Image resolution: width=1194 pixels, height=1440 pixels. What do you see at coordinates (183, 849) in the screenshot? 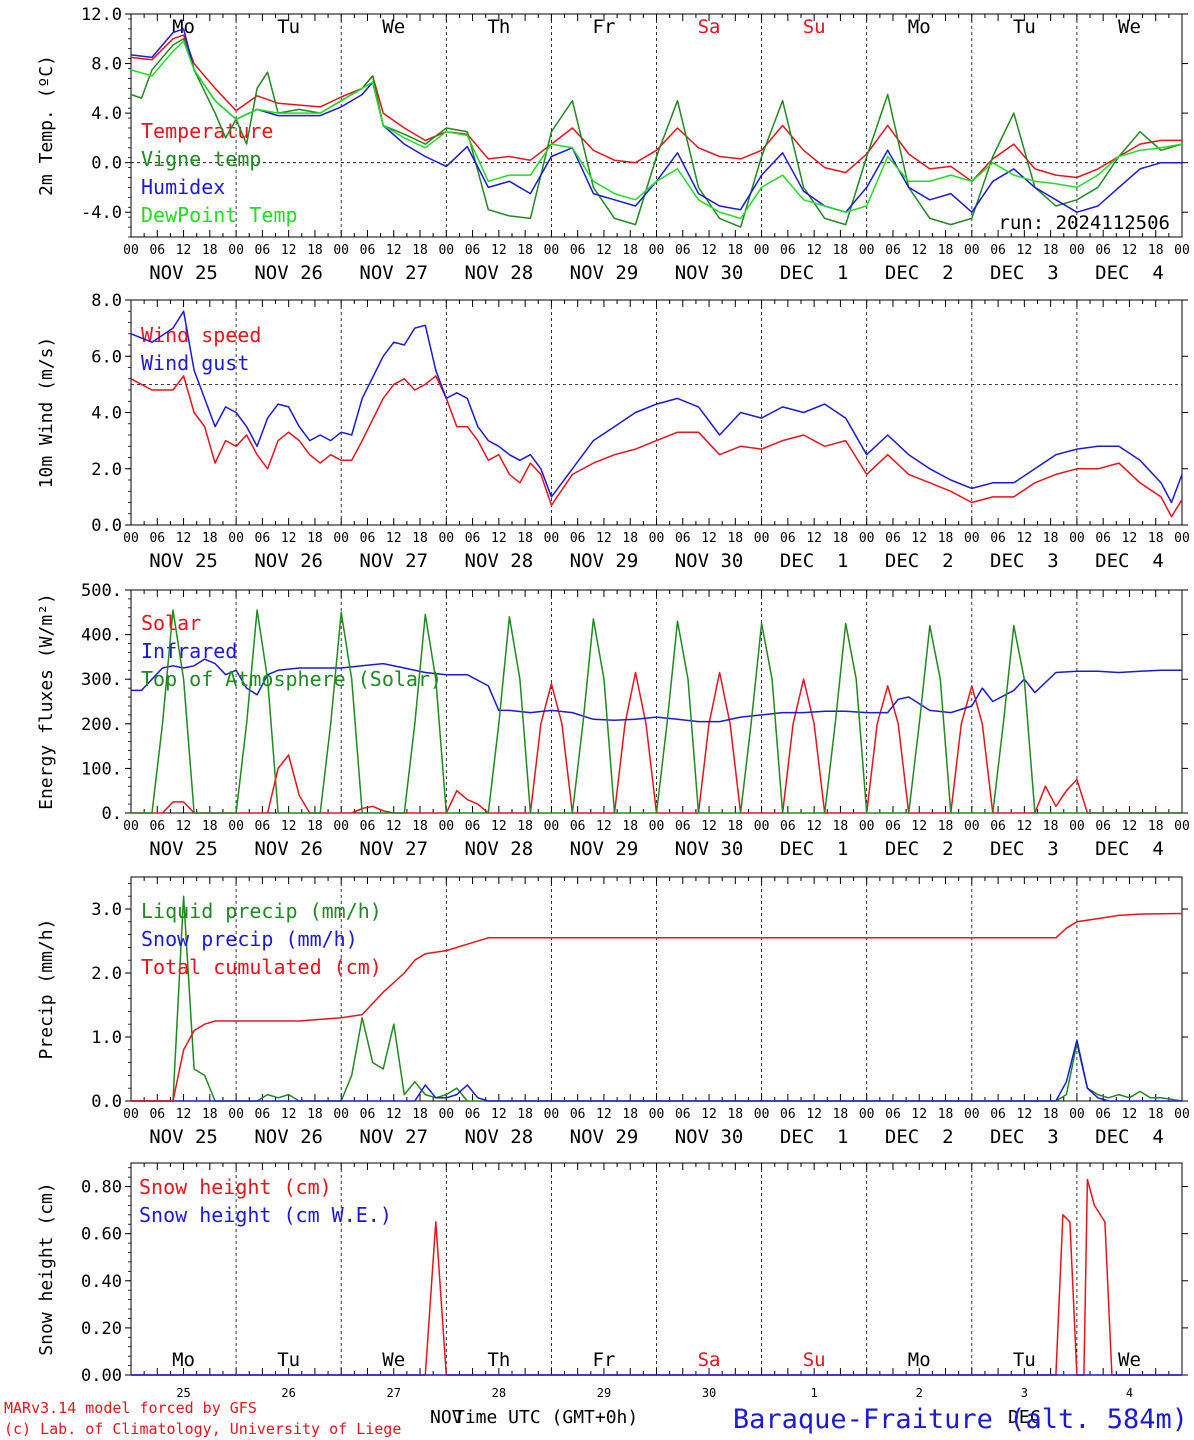
I see `date-label: NOV 25` at bounding box center [183, 849].